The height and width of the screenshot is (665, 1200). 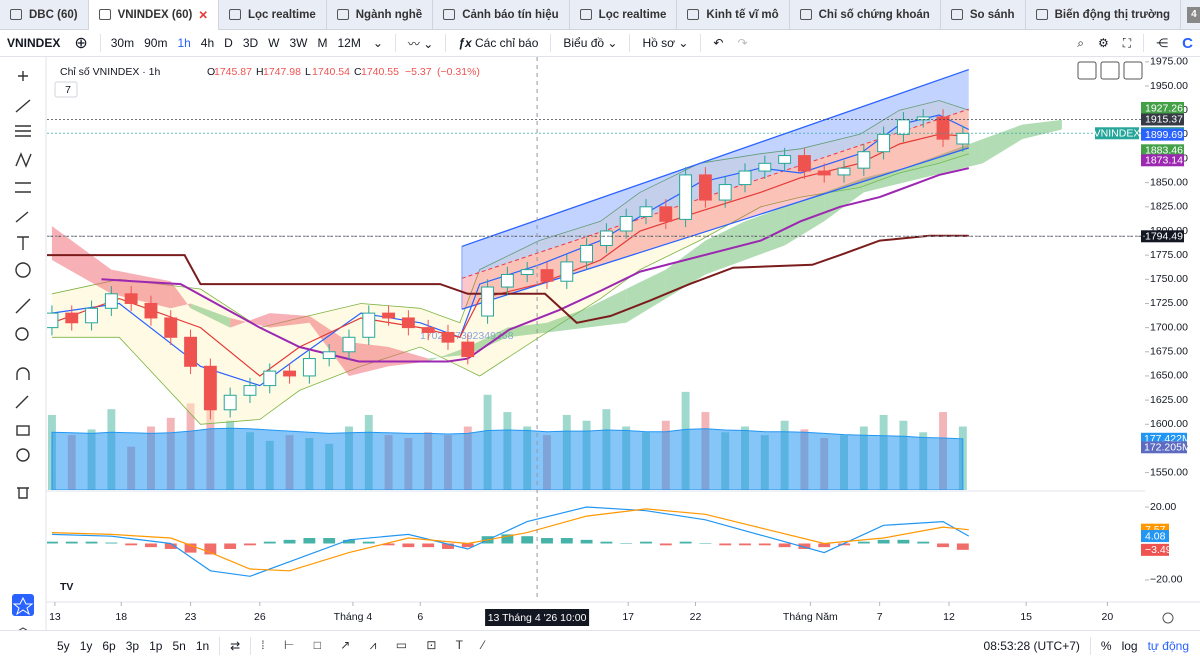 I want to click on drawing-tools, so click(x=23, y=285).